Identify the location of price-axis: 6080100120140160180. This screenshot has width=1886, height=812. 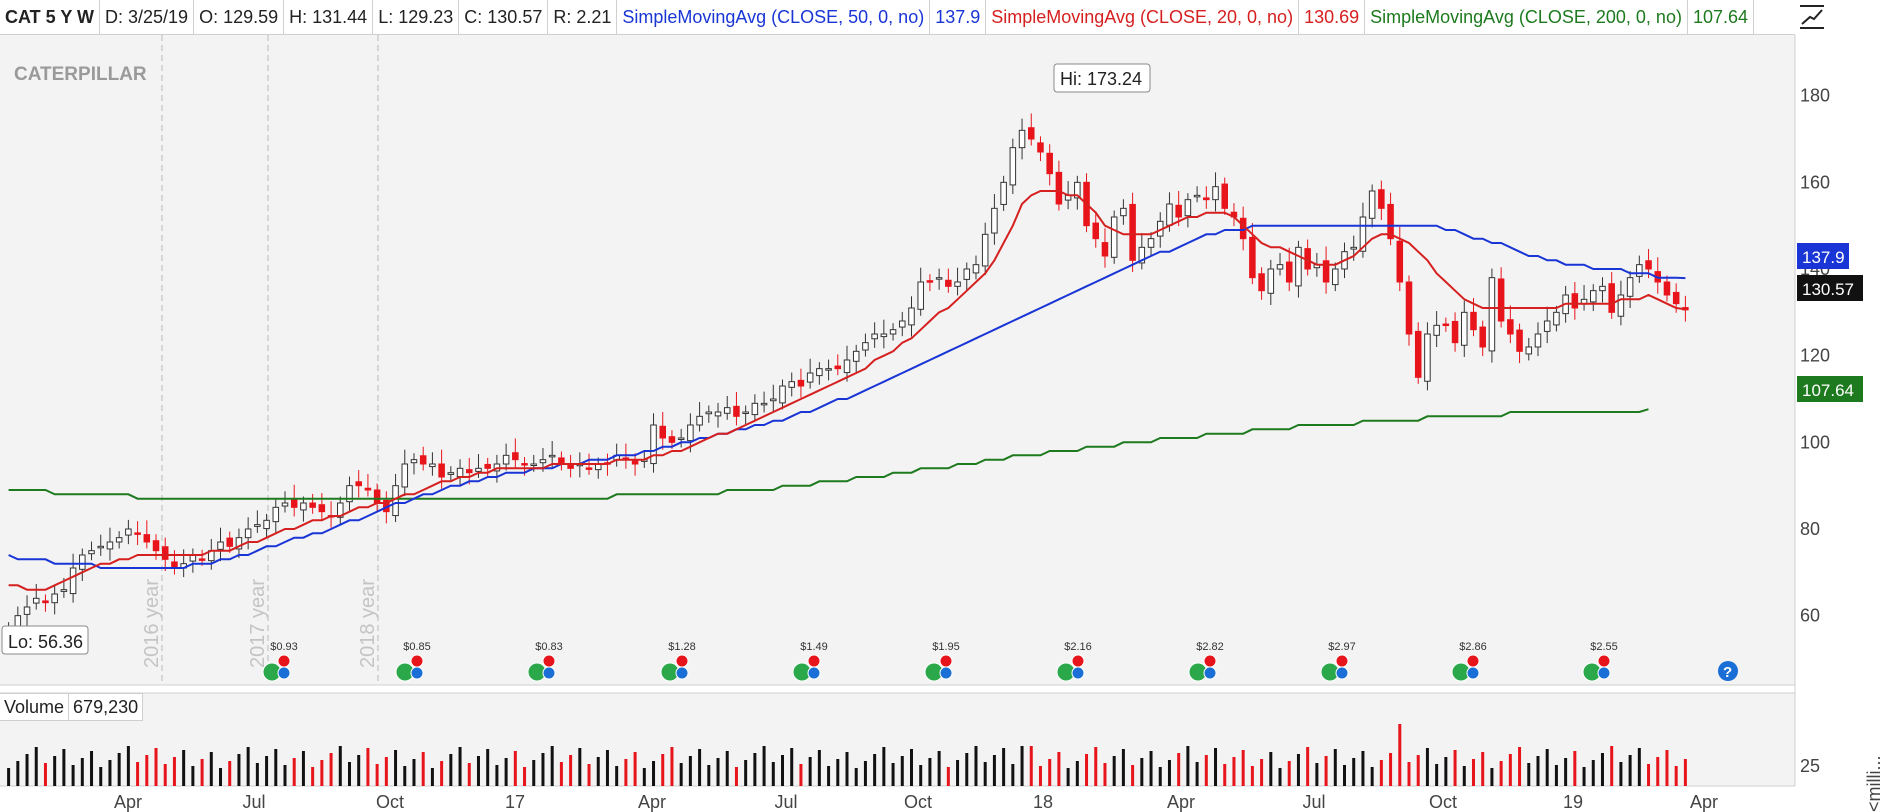
(1815, 356).